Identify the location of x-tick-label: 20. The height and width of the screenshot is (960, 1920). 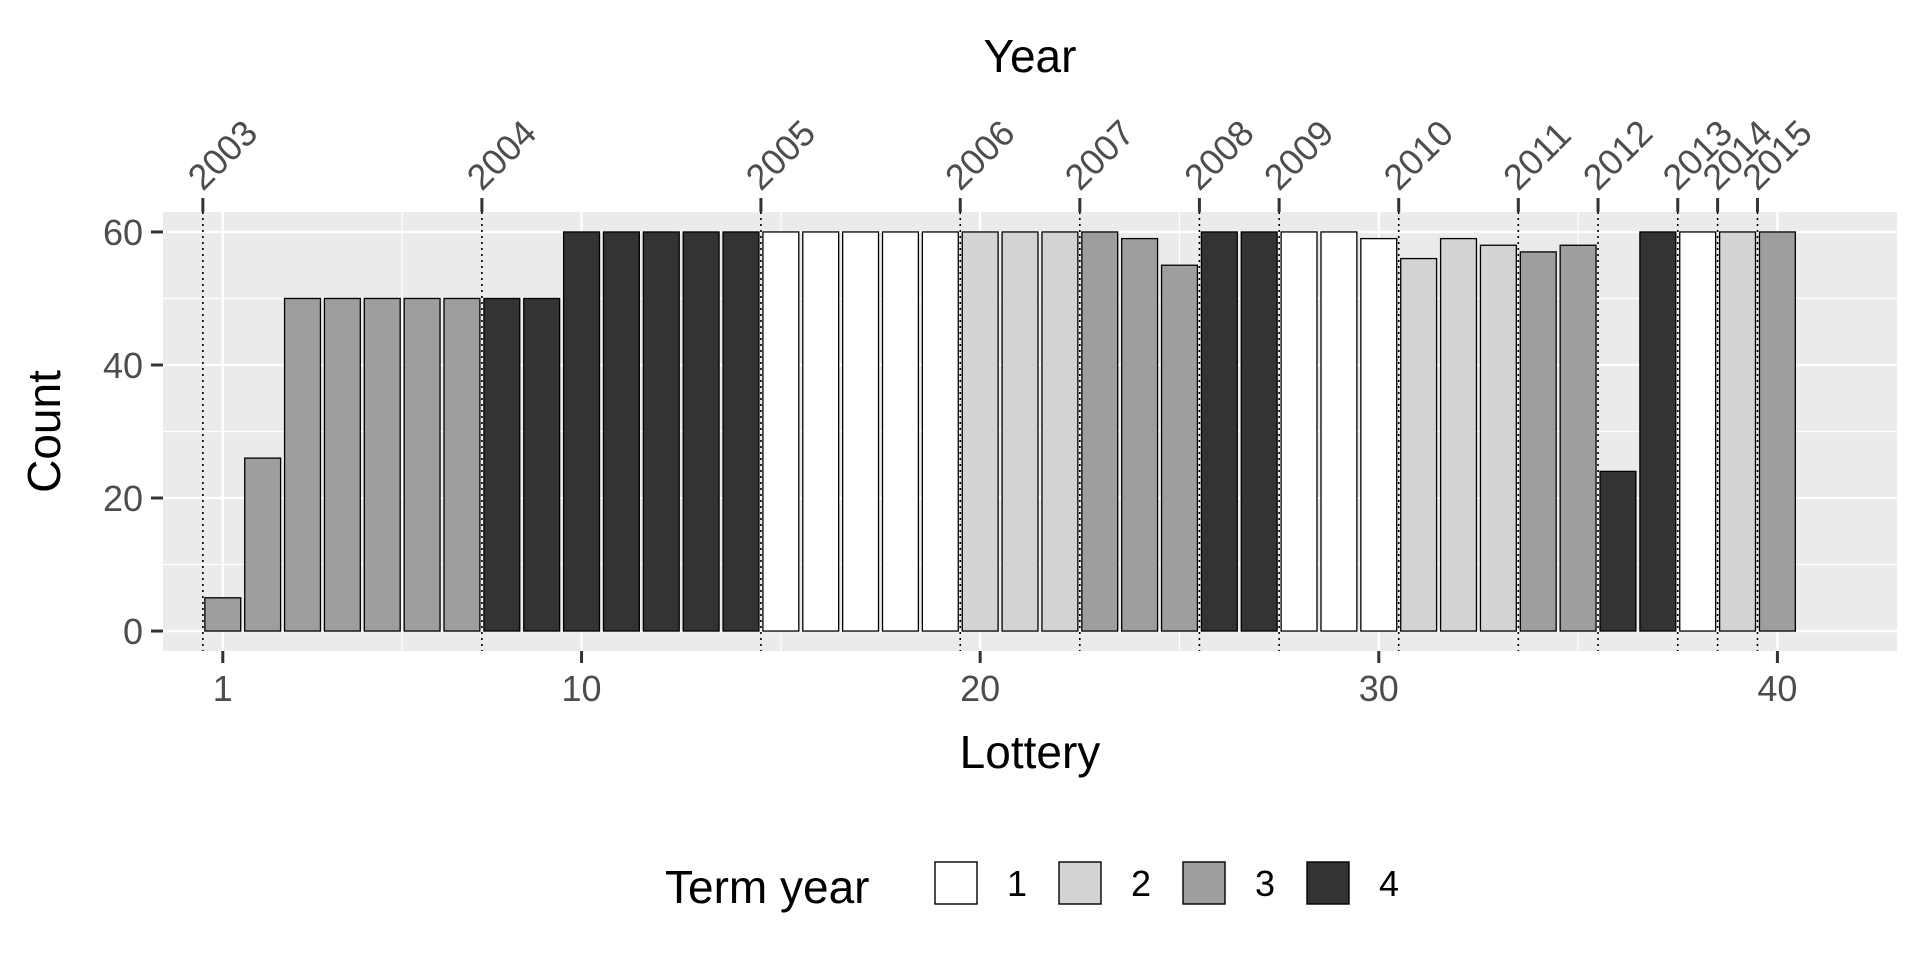
(980, 688).